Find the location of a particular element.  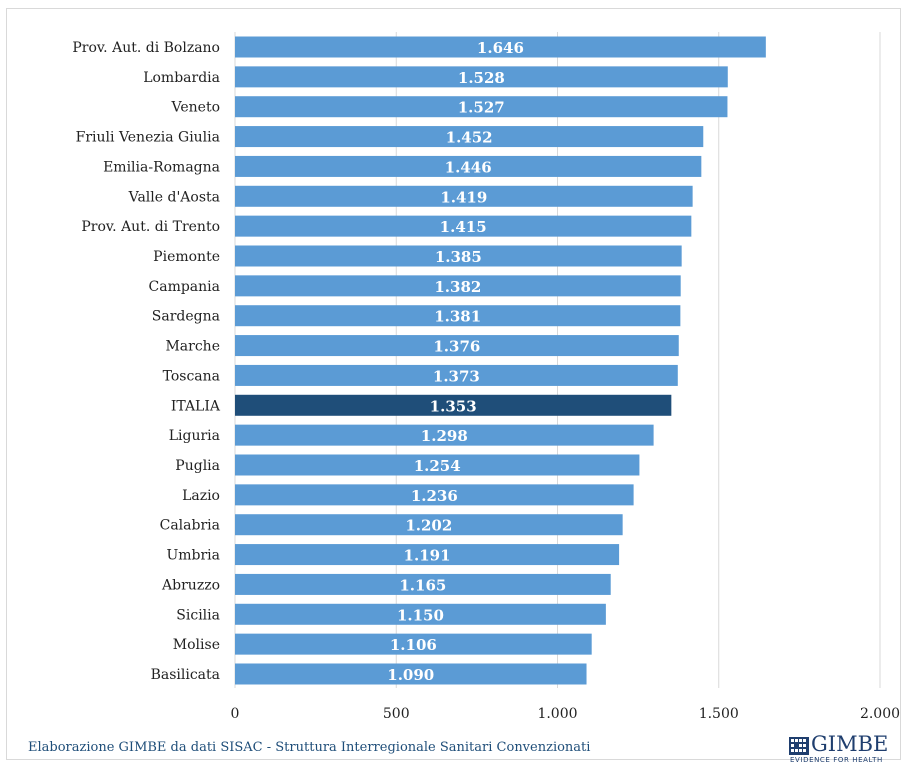

data-label: 1.165 is located at coordinates (422, 585).